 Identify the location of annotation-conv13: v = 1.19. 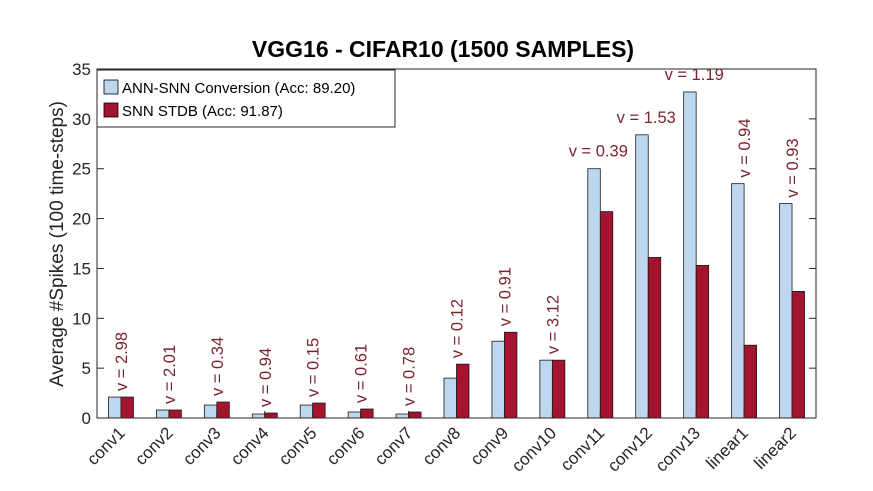
(694, 75).